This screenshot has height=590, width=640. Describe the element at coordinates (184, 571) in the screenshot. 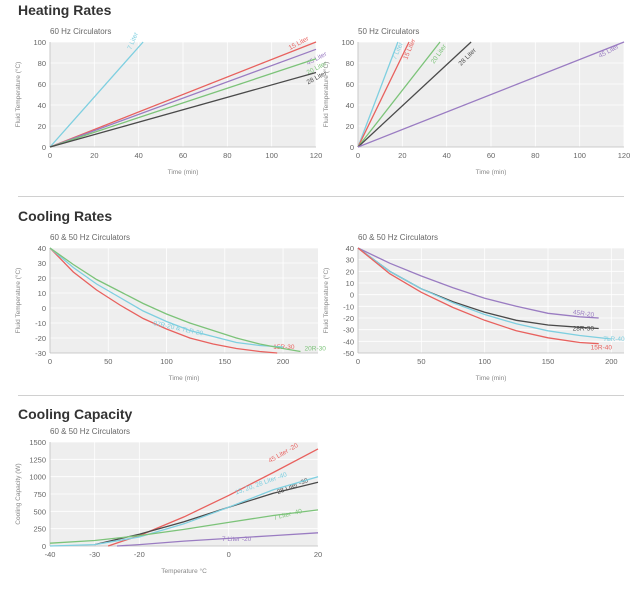

I see `x-axis-label: Temperature °C` at that location.